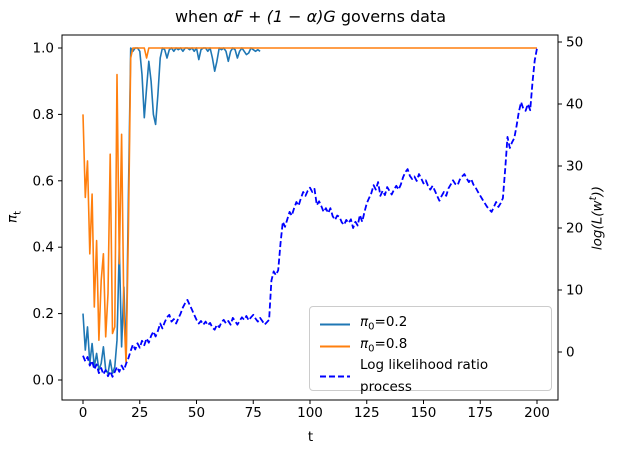 The image size is (621, 455). I want to click on y-right-tick-label: 10, so click(574, 291).